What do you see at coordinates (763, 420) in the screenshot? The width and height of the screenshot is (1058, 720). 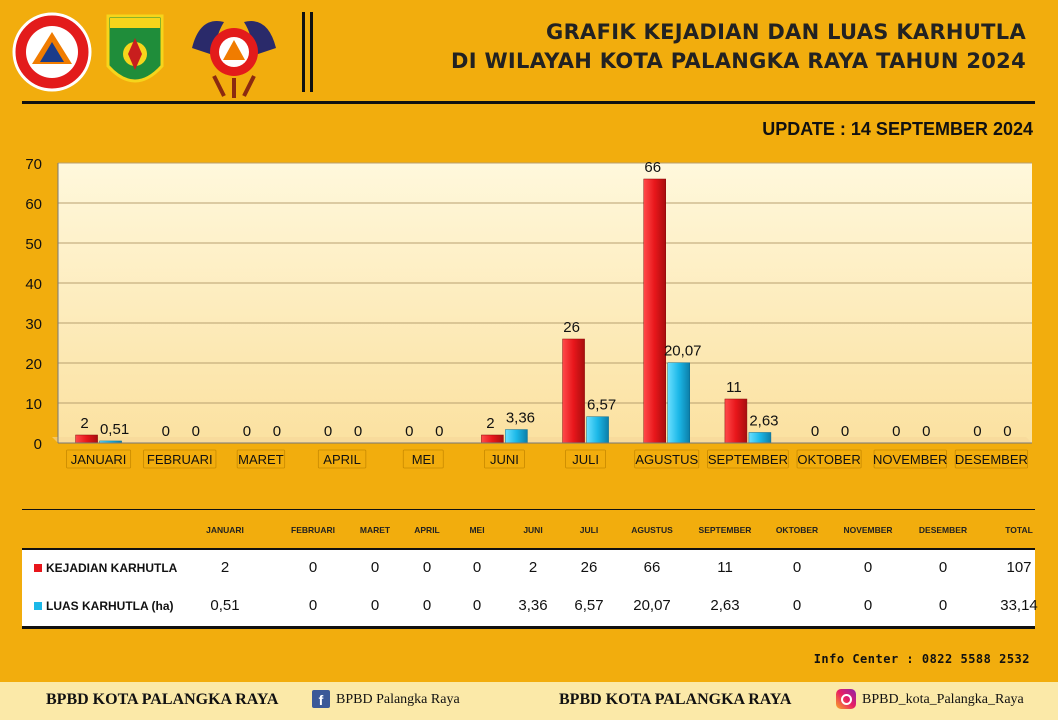 I see `data-label-luas: 2,63` at bounding box center [763, 420].